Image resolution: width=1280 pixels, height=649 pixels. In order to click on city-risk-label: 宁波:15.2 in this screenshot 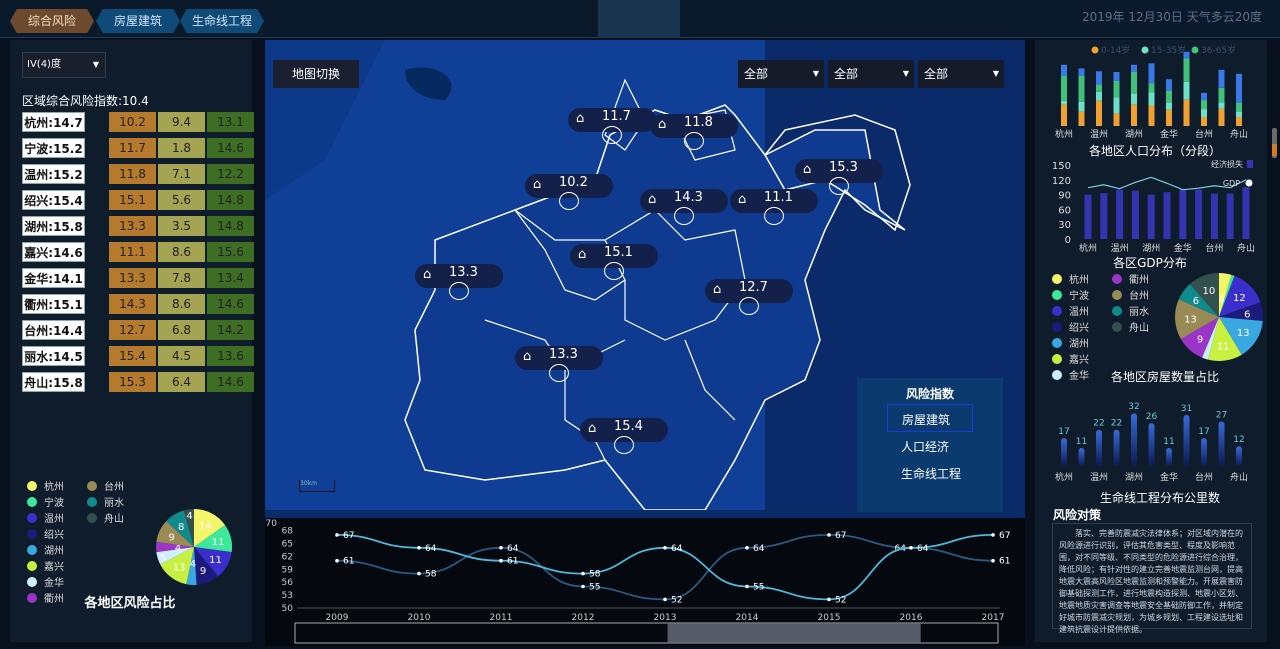, I will do `click(53, 148)`.